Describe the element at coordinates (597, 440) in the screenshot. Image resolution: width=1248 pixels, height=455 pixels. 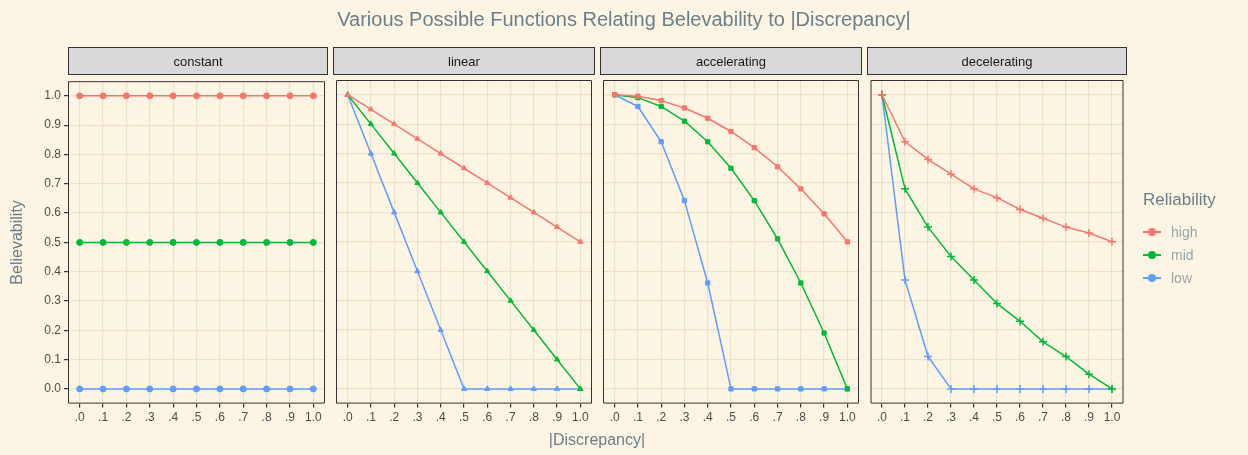
I see `x-axis-title: |Discrepancy|` at that location.